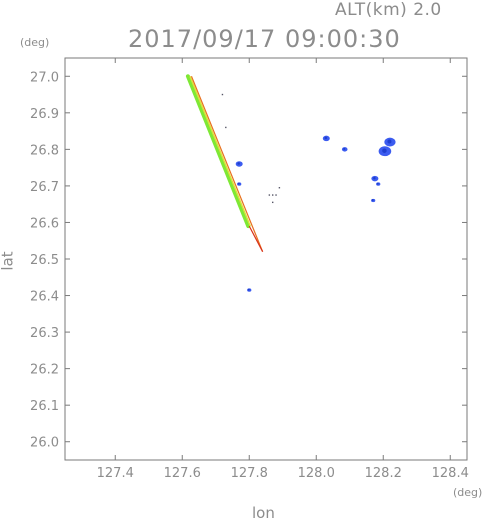 This screenshot has height=522, width=491. I want to click on chart-title-timestamp: 2017/09/17 09:00:30, so click(264, 39).